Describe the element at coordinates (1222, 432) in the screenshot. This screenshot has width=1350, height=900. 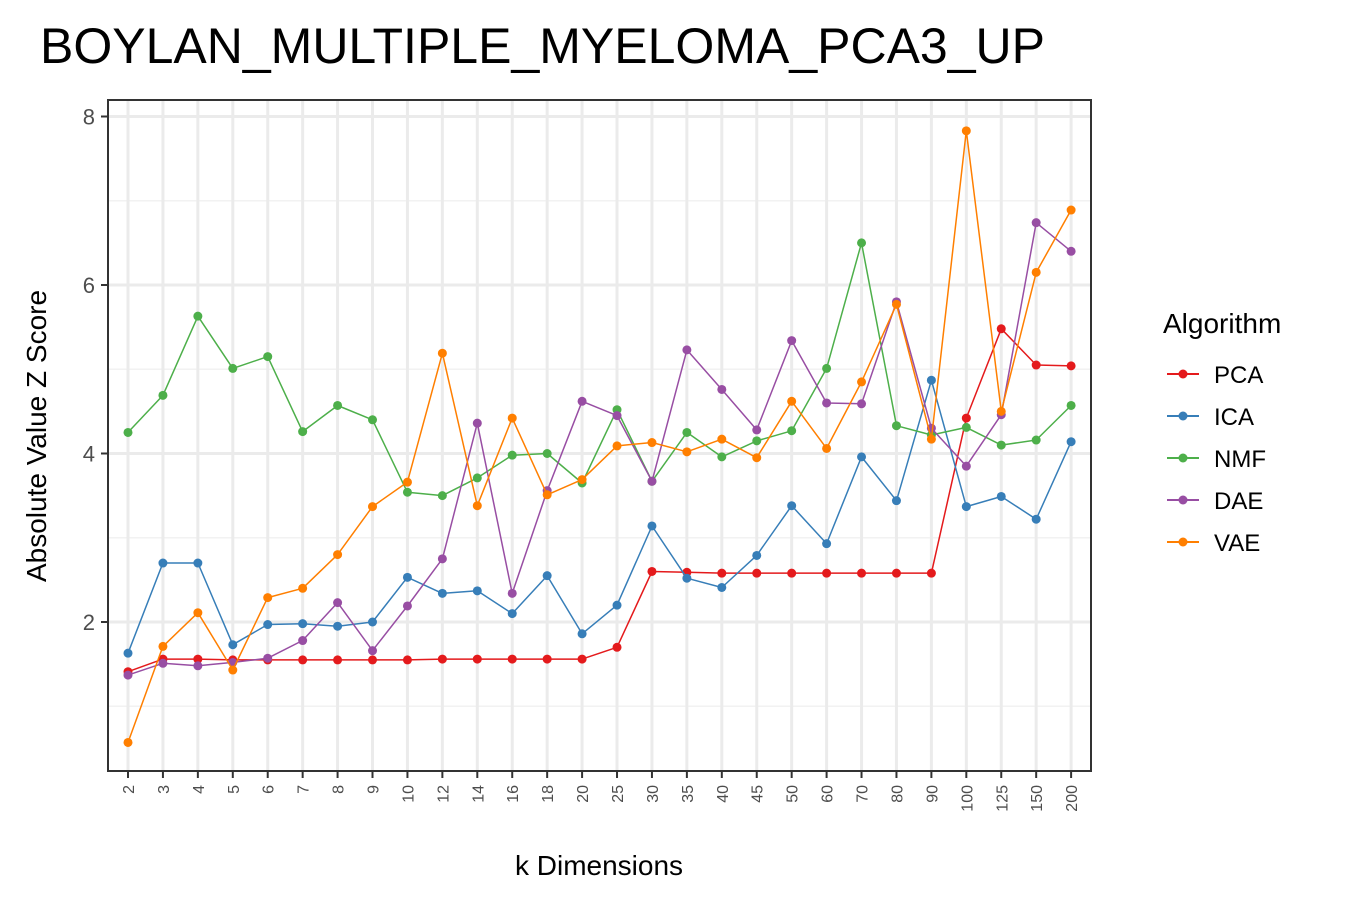
I see `legend: Algorithm PCA ICA NMF DAE VAE` at that location.